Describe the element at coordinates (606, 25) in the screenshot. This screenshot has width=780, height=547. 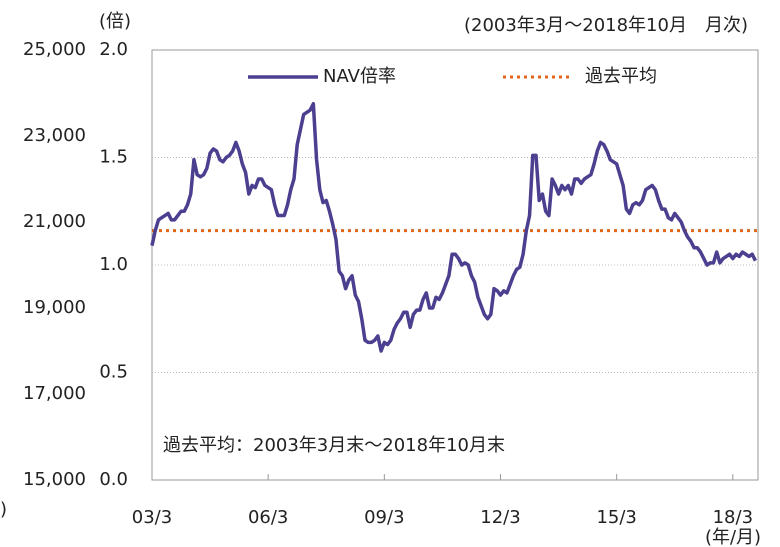
I see `subtitle: (2003年3月〜2018年10月 月次)` at that location.